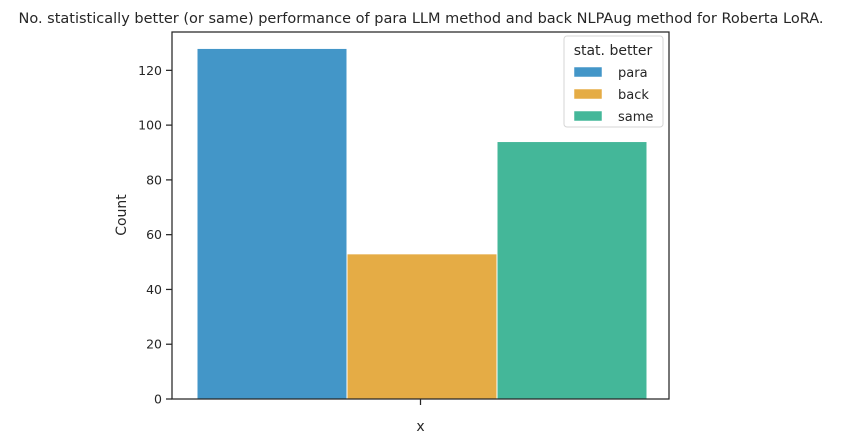 This screenshot has width=842, height=447. Describe the element at coordinates (272, 223) in the screenshot. I see `bar-para` at that location.